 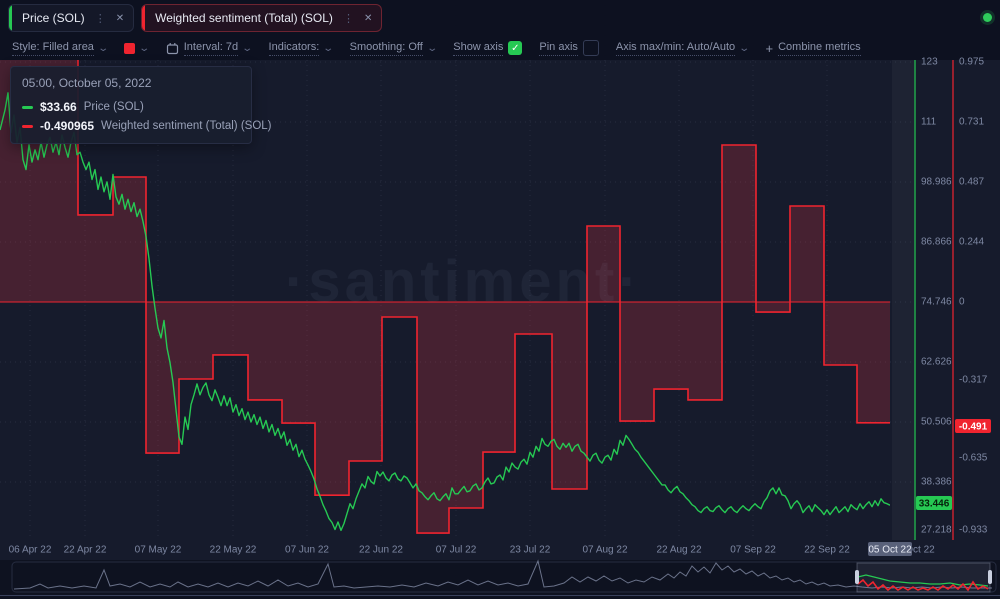 What do you see at coordinates (769, 48) in the screenshot?
I see `plus-icon: +` at bounding box center [769, 48].